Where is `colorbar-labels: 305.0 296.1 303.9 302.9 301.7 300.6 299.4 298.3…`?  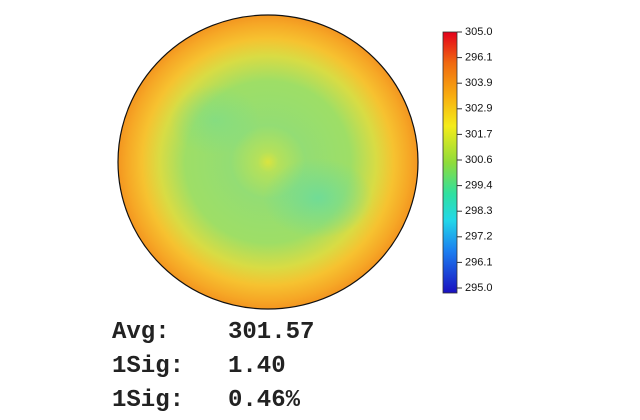 colorbar-labels: 305.0 296.1 303.9 302.9 301.7 300.6 299.4 298.3… is located at coordinates (475, 160).